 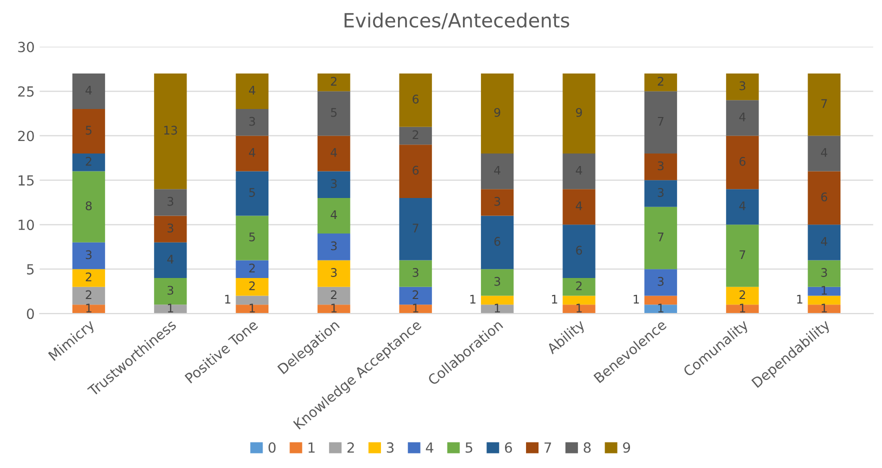 I want to click on data-label: 8, so click(x=89, y=205).